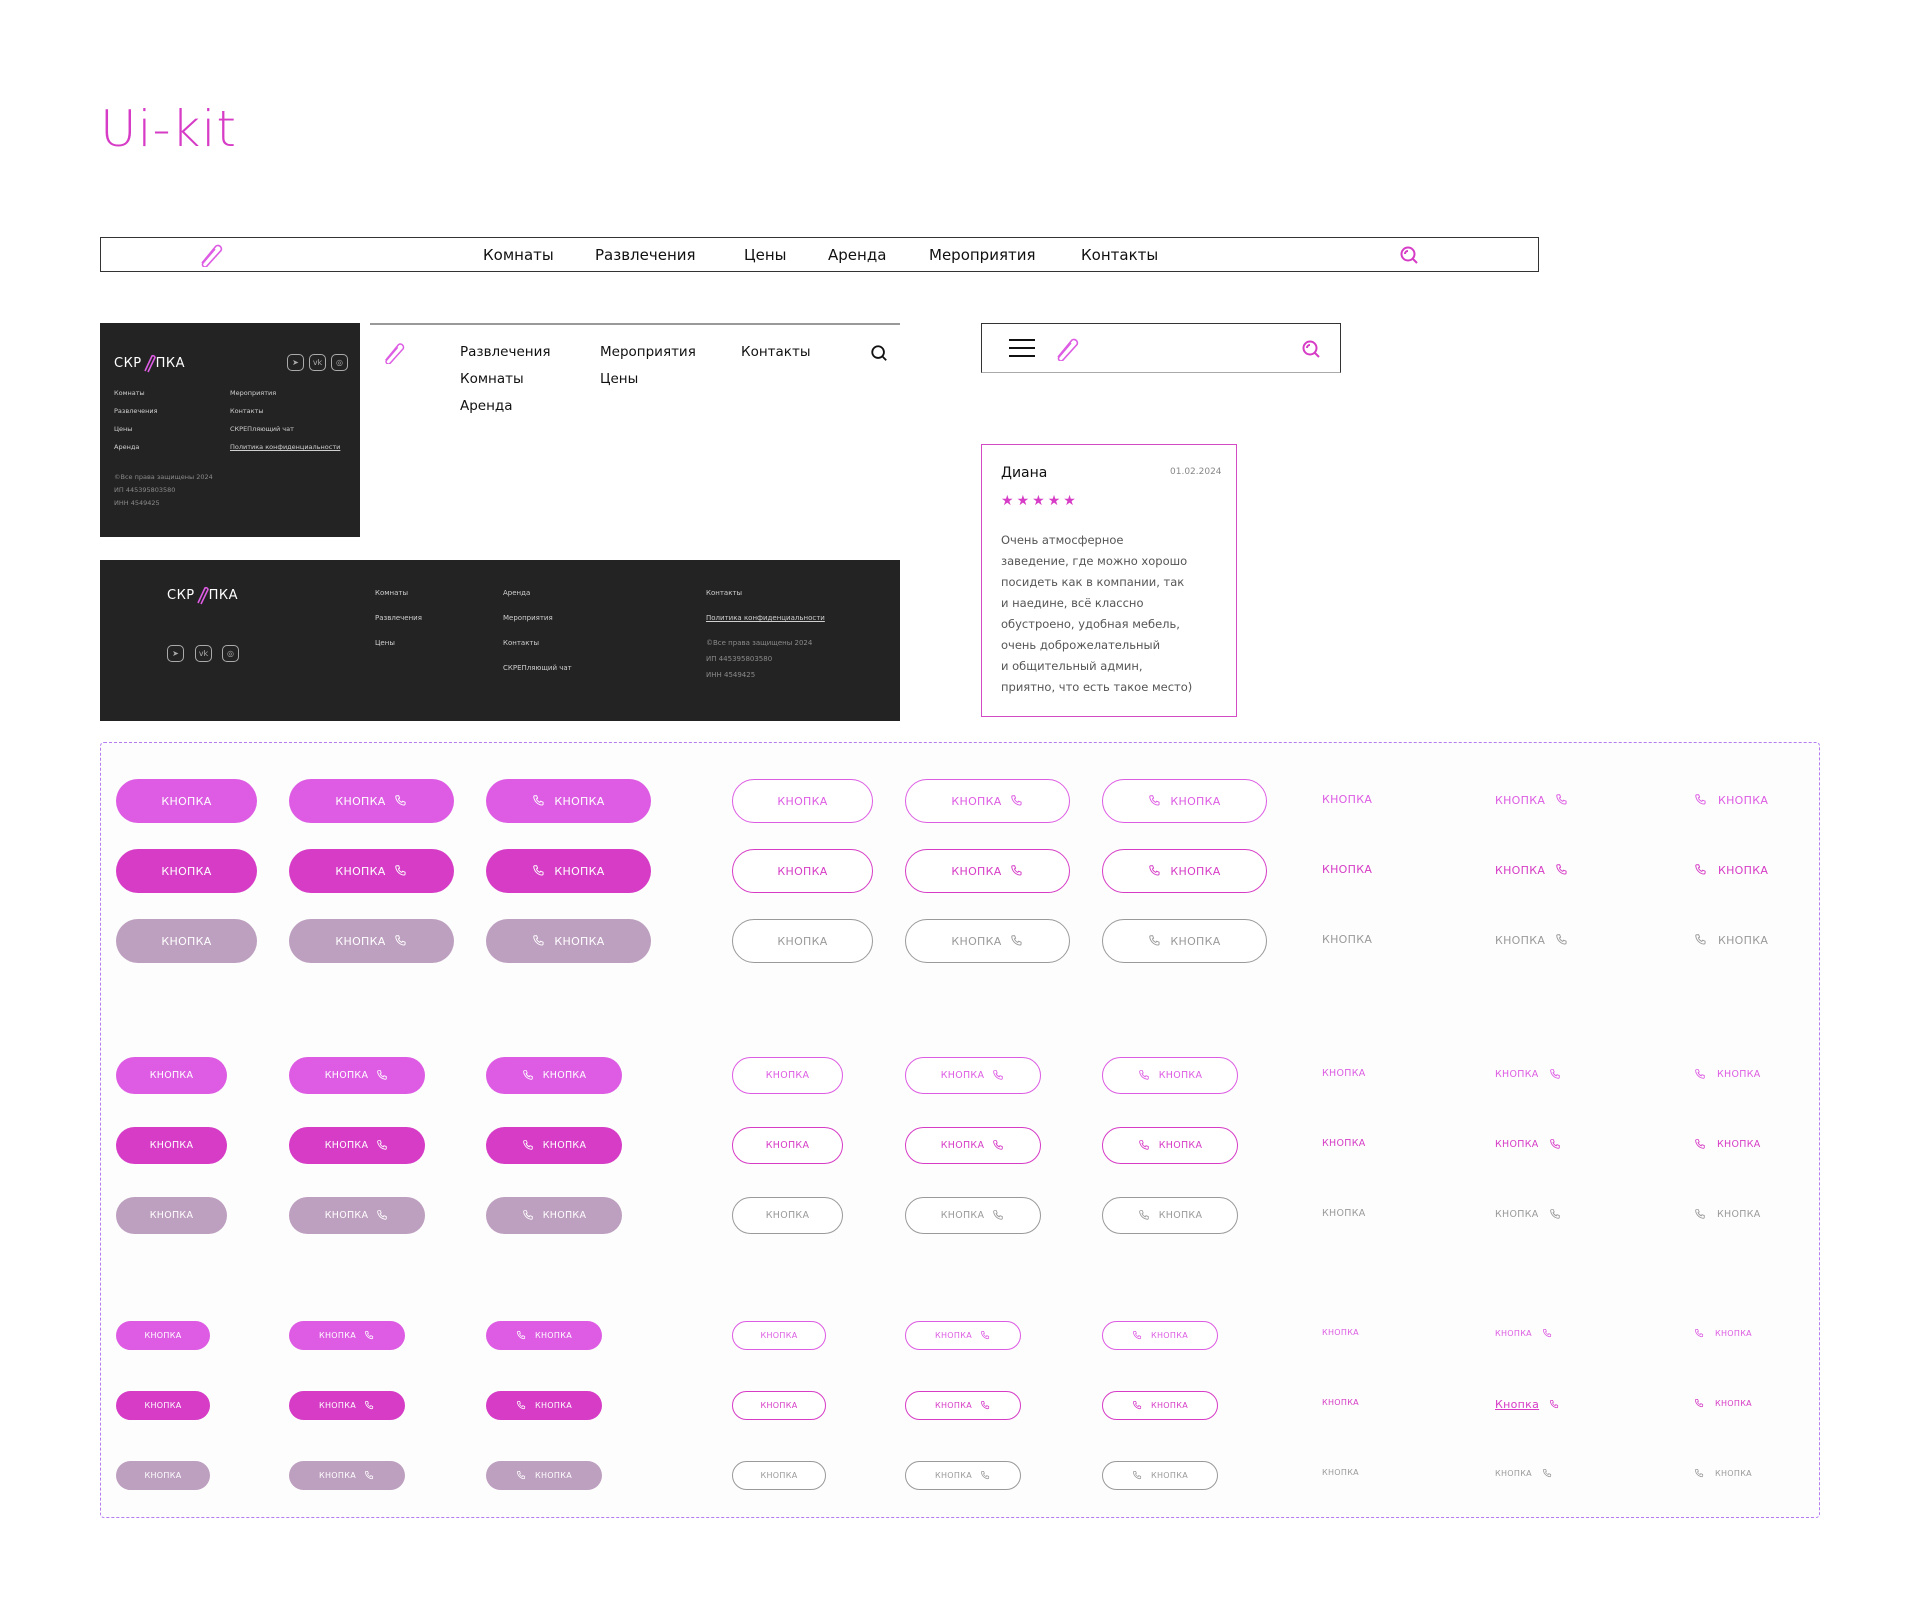 This screenshot has height=1619, width=1920. Describe the element at coordinates (1344, 1143) in the screenshot. I see `button-medium-active-text: КНОПКА` at that location.